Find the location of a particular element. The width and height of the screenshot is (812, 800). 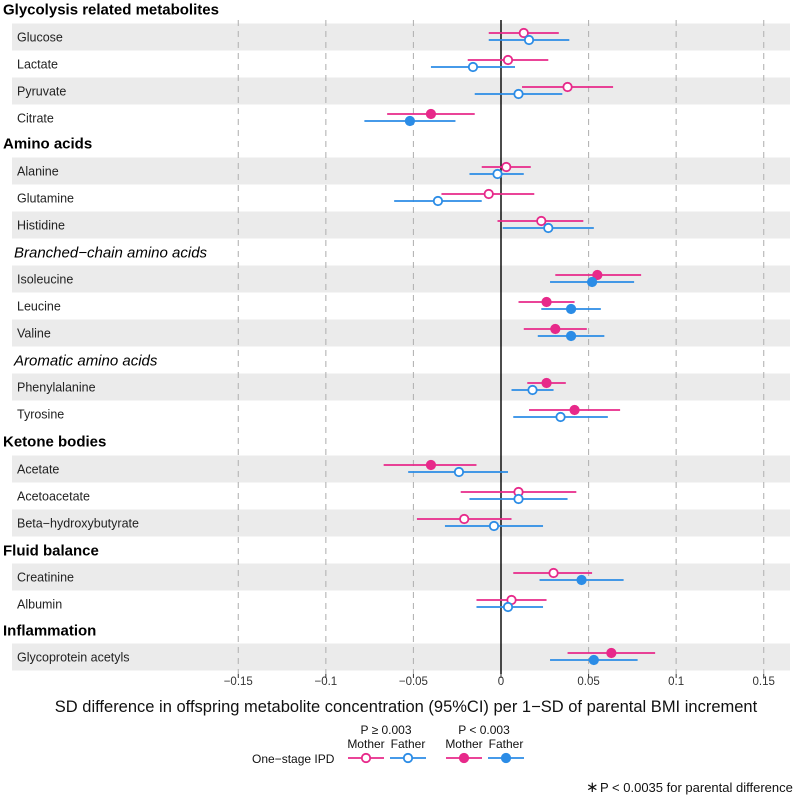

group-header: Inflammation is located at coordinates (49, 631).